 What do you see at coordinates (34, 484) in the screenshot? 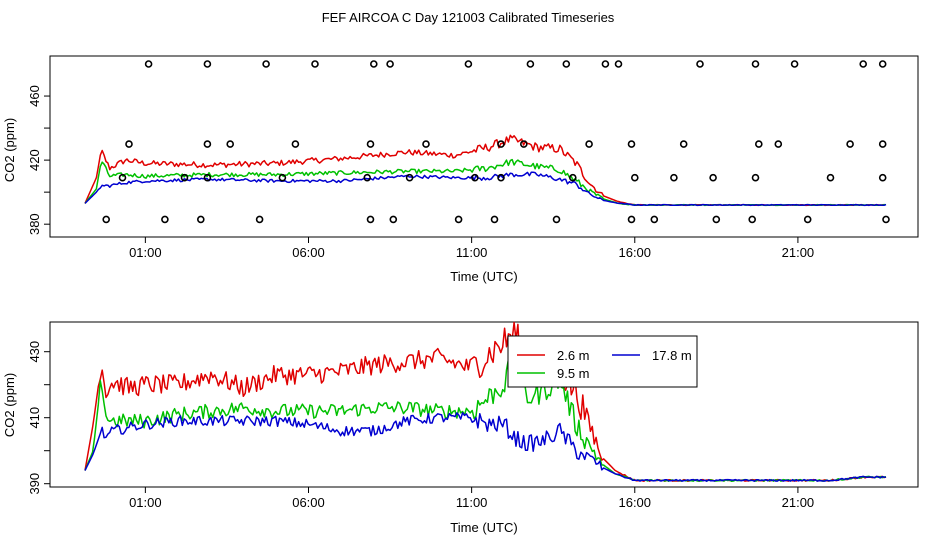
I see `bottom-y-tick-label: 390` at bounding box center [34, 484].